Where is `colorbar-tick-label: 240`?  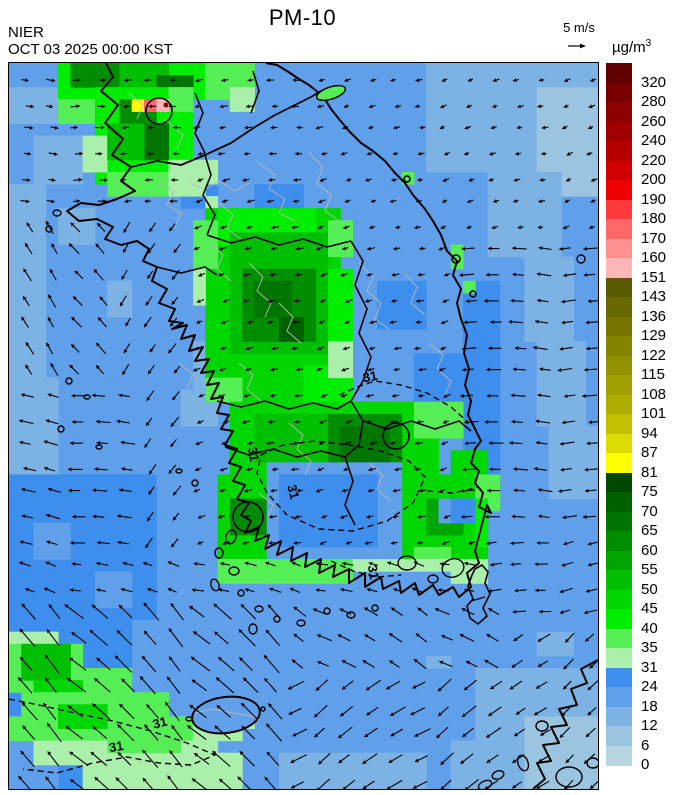 colorbar-tick-label: 240 is located at coordinates (654, 140).